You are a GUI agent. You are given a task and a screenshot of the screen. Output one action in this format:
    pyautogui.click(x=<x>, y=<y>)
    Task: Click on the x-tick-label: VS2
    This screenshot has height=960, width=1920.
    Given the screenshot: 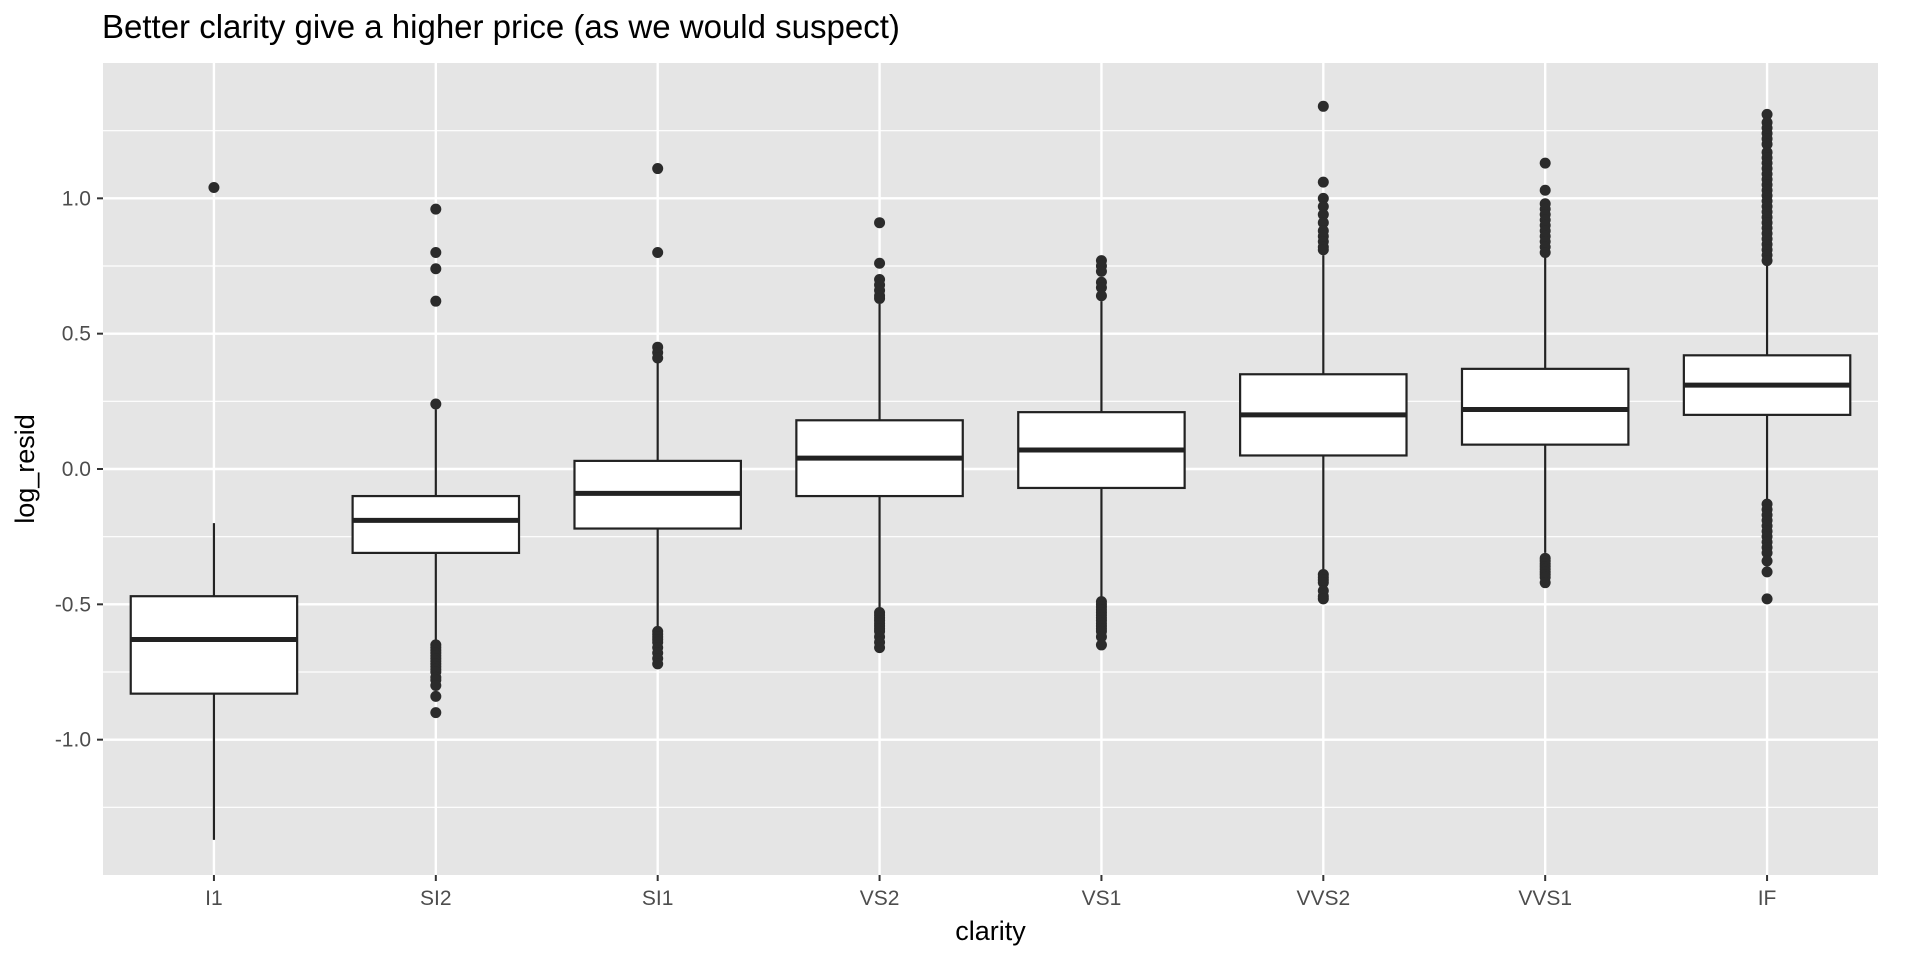 What is the action you would take?
    pyautogui.click(x=880, y=898)
    